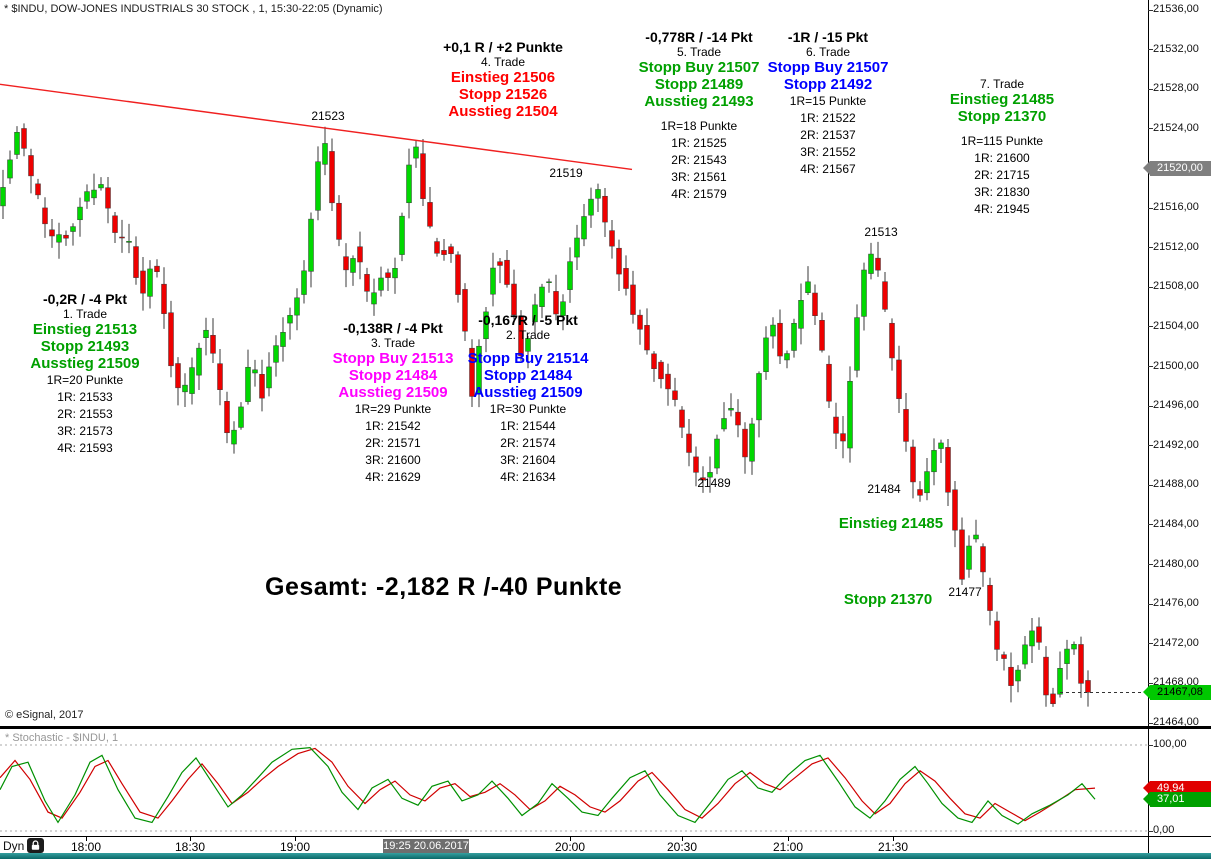 The height and width of the screenshot is (859, 1211). I want to click on copyright-text: © eSignal, 2017, so click(44, 715).